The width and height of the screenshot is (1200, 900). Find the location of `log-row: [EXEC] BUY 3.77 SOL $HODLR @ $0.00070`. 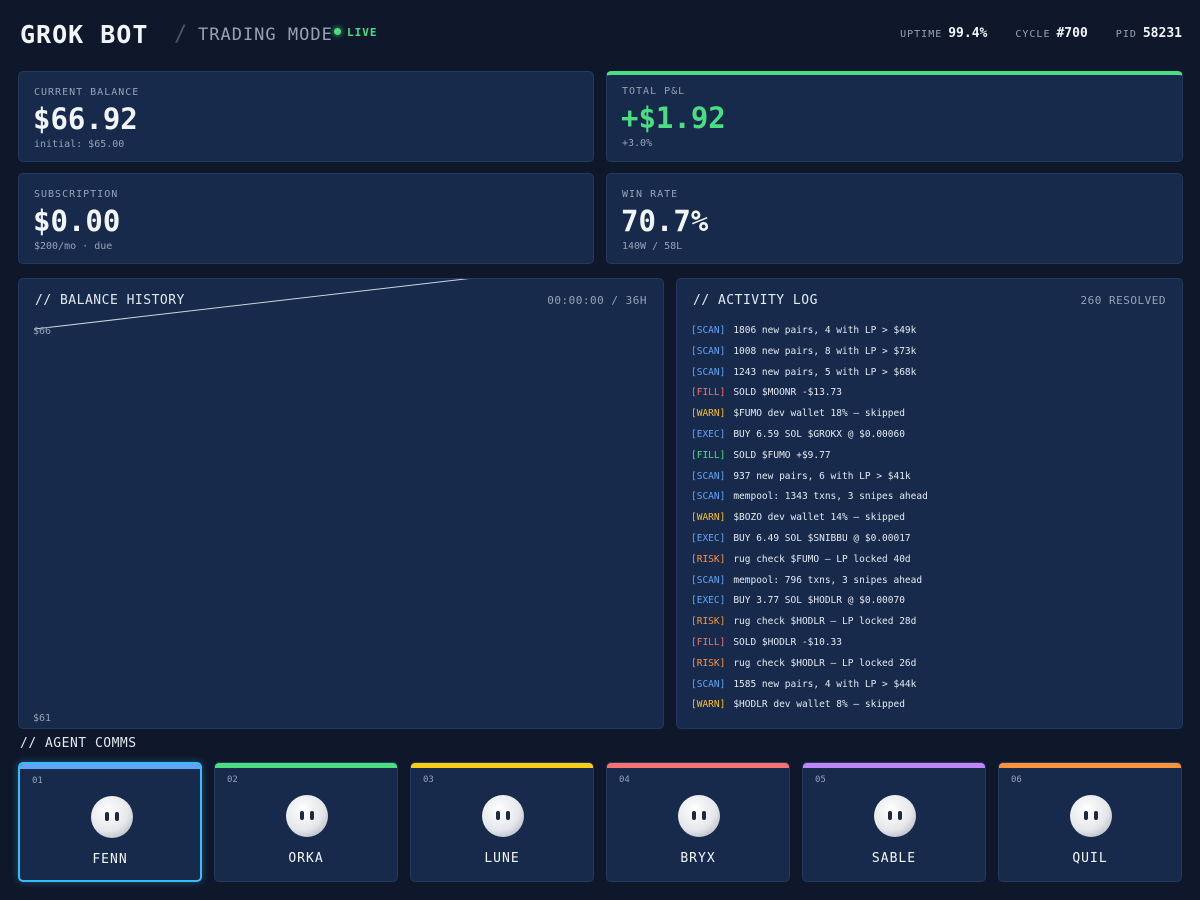

log-row: [EXEC] BUY 3.77 SOL $HODLR @ $0.00070 is located at coordinates (931, 601).